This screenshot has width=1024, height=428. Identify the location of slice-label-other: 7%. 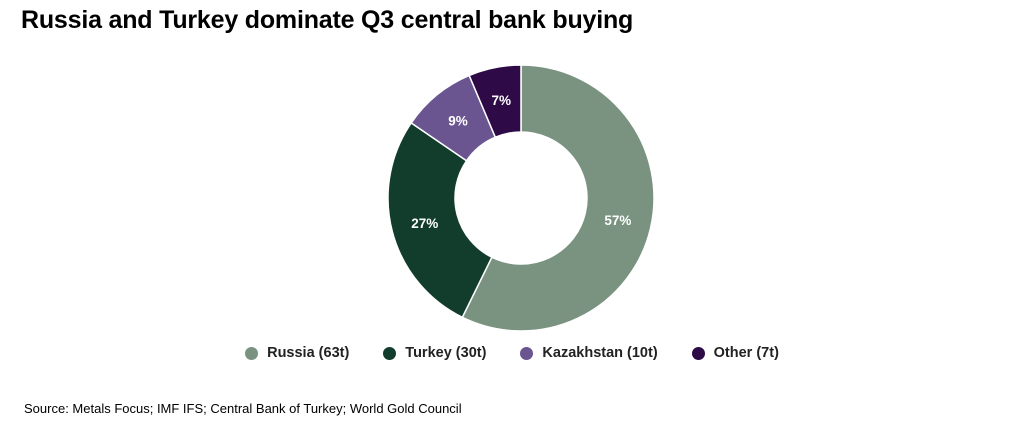
(501, 100).